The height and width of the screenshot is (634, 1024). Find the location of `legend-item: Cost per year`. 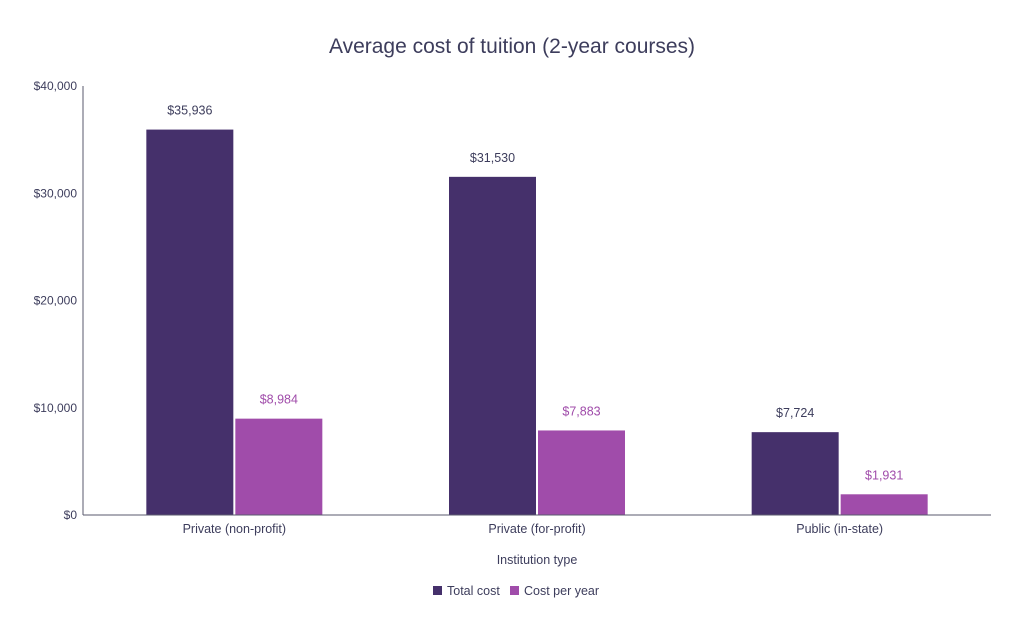

legend-item: Cost per year is located at coordinates (554, 591).